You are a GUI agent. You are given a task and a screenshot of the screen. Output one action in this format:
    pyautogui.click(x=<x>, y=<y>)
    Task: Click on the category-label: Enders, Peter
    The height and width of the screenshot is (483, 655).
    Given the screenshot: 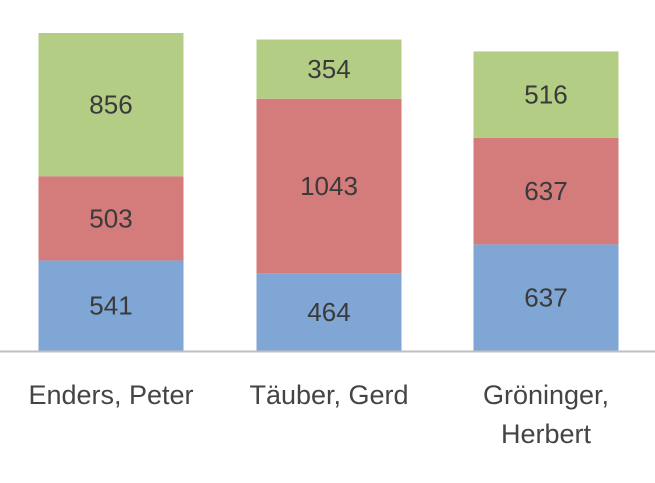 What is the action you would take?
    pyautogui.click(x=110, y=395)
    